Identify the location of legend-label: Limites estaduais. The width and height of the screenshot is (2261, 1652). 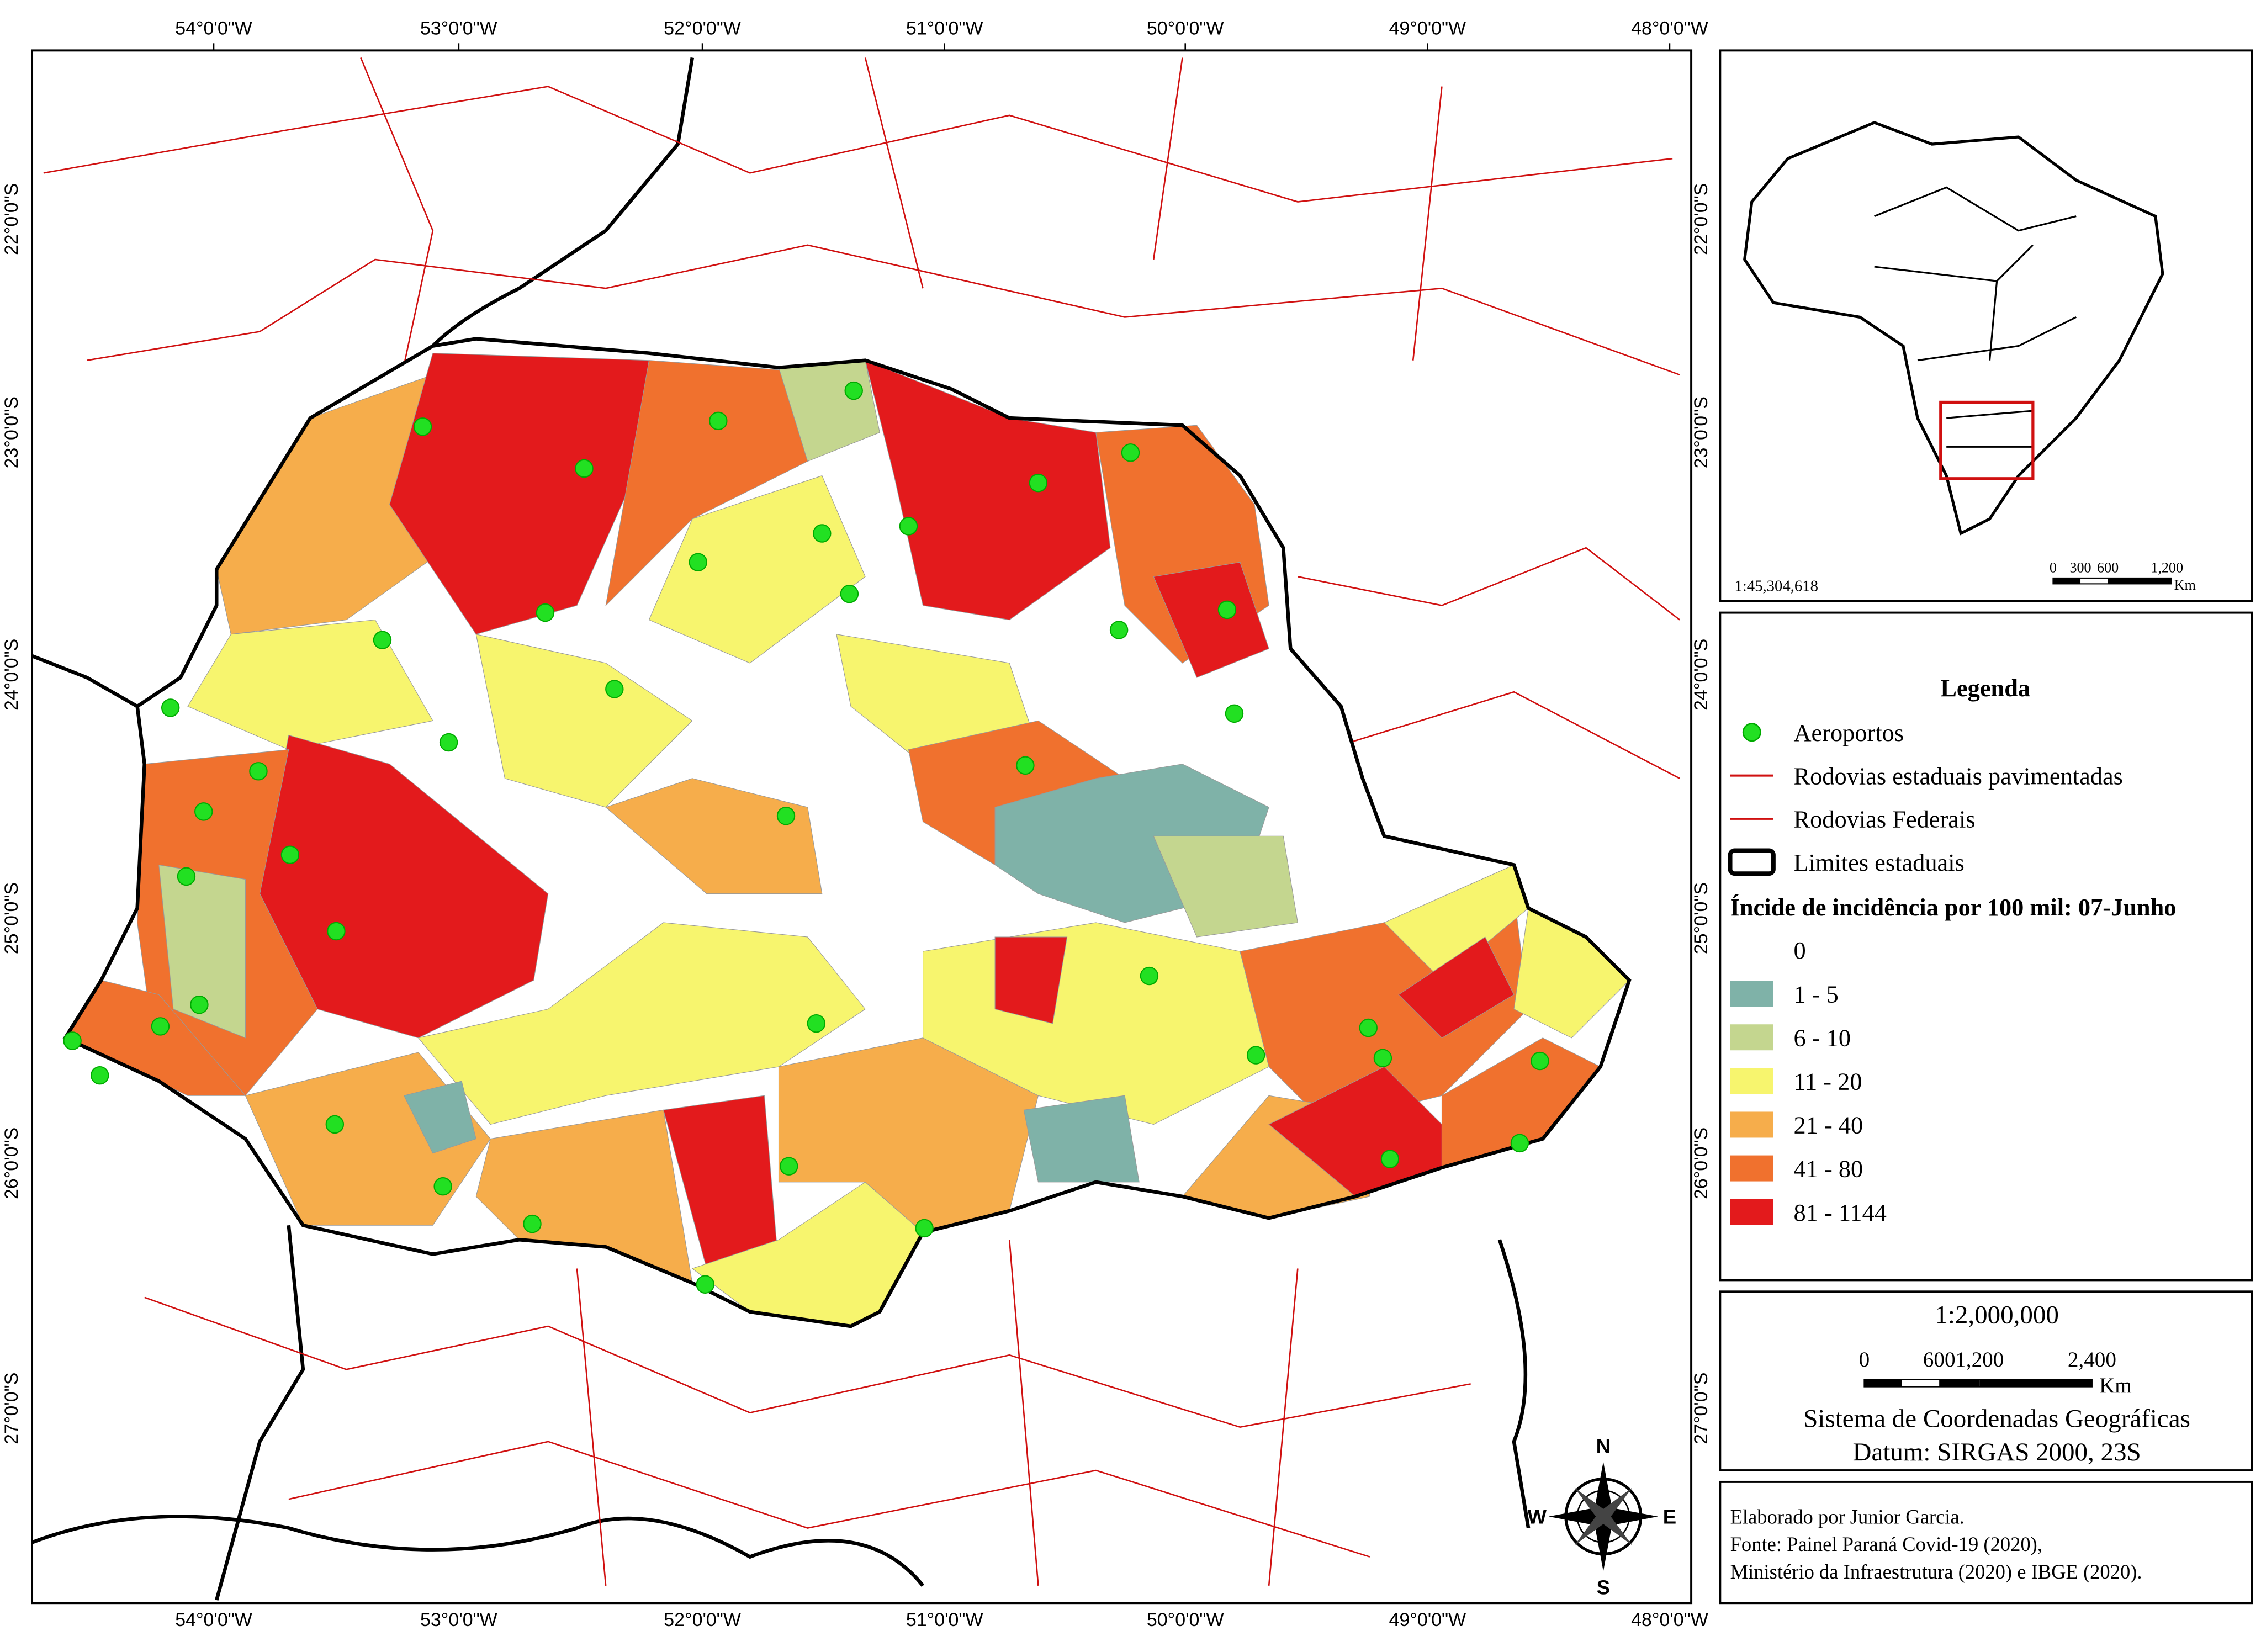
(1879, 862).